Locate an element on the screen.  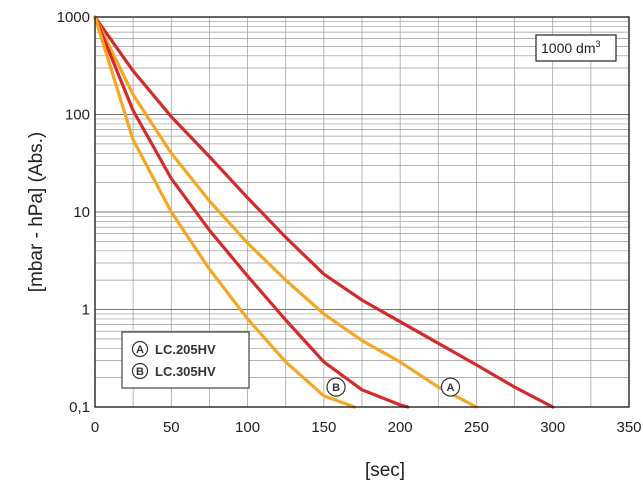
curve-marker-b: B is located at coordinates (336, 387).